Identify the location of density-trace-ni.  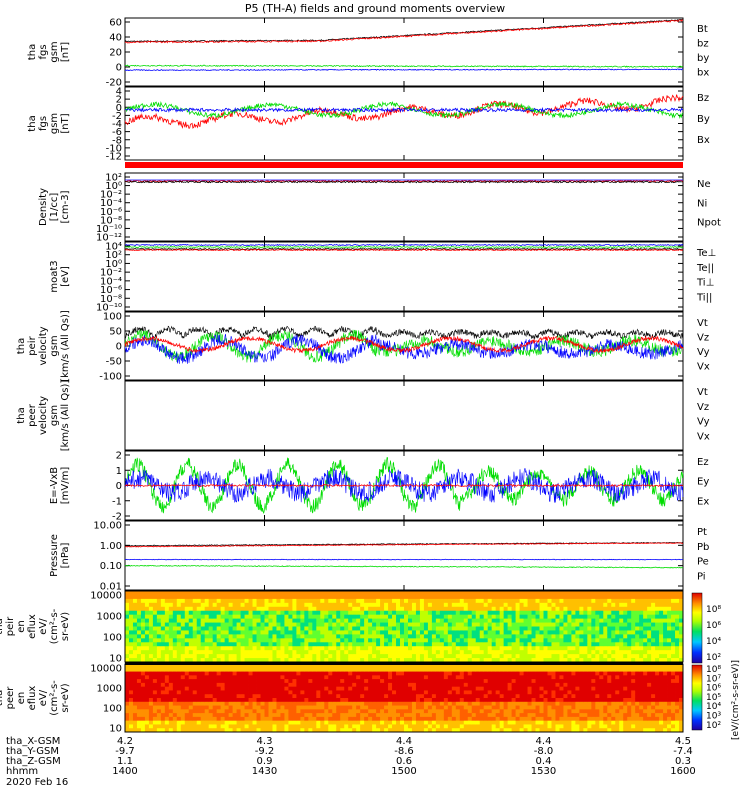
(404, 182).